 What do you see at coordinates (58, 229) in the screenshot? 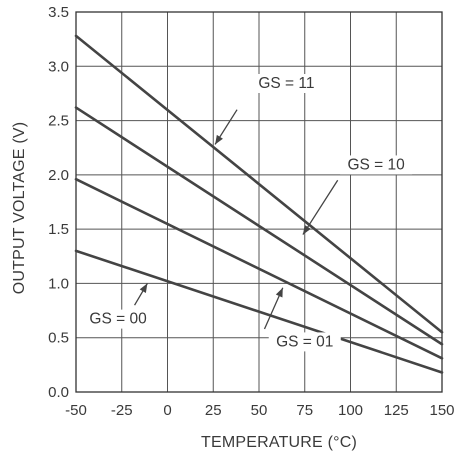
I see `y-tick-label: 1.5` at bounding box center [58, 229].